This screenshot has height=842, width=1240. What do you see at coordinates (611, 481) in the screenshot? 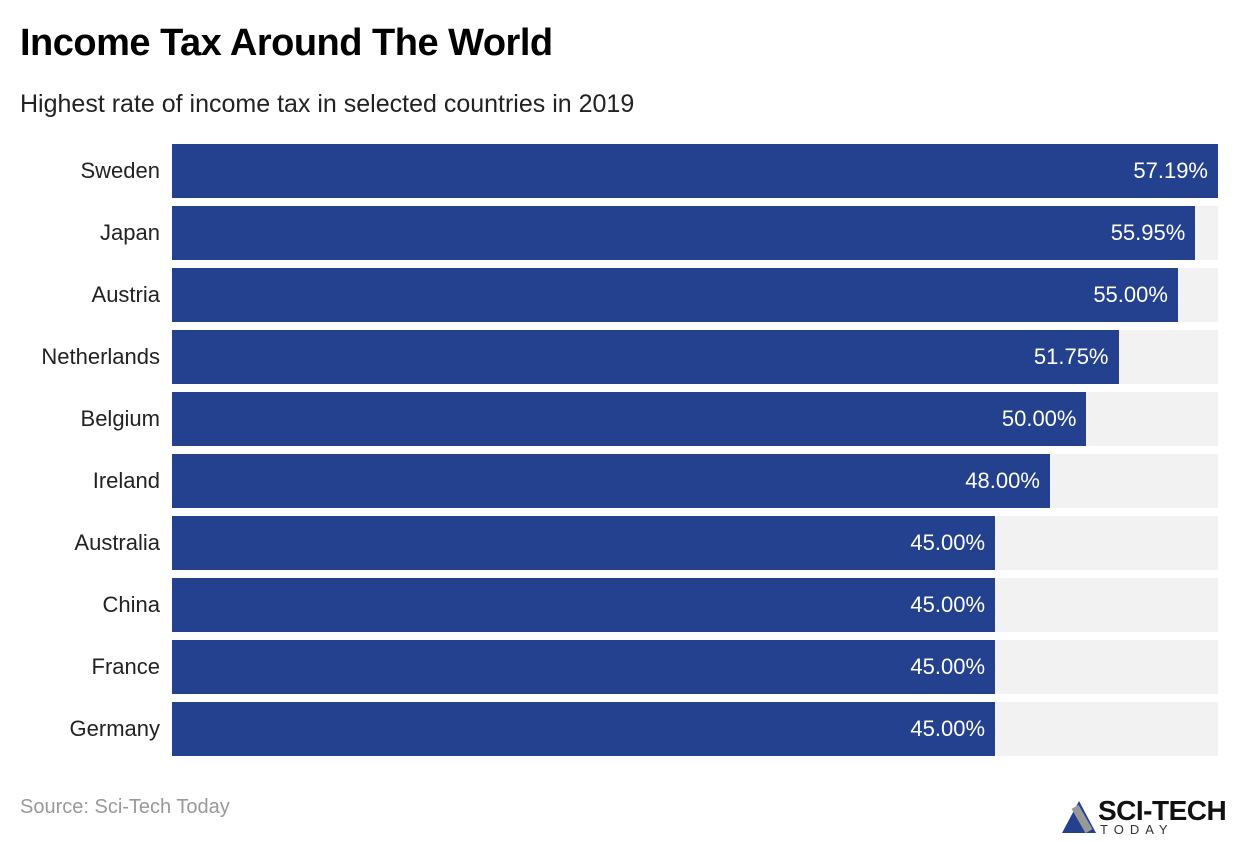
I see `bar: 48.00%` at bounding box center [611, 481].